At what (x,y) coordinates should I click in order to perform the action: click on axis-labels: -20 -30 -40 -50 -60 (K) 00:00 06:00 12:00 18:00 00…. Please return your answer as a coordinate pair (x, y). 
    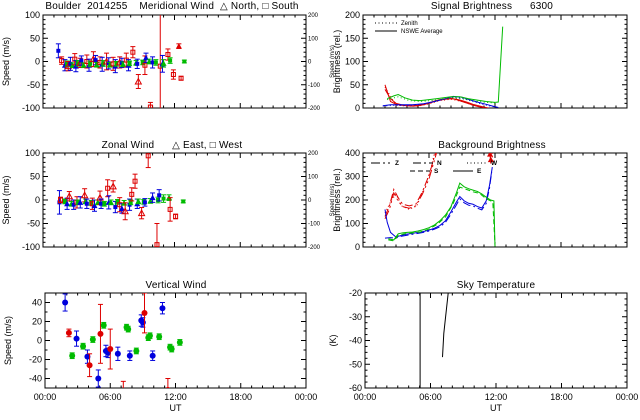
    Looking at the image, I should click on (483, 350).